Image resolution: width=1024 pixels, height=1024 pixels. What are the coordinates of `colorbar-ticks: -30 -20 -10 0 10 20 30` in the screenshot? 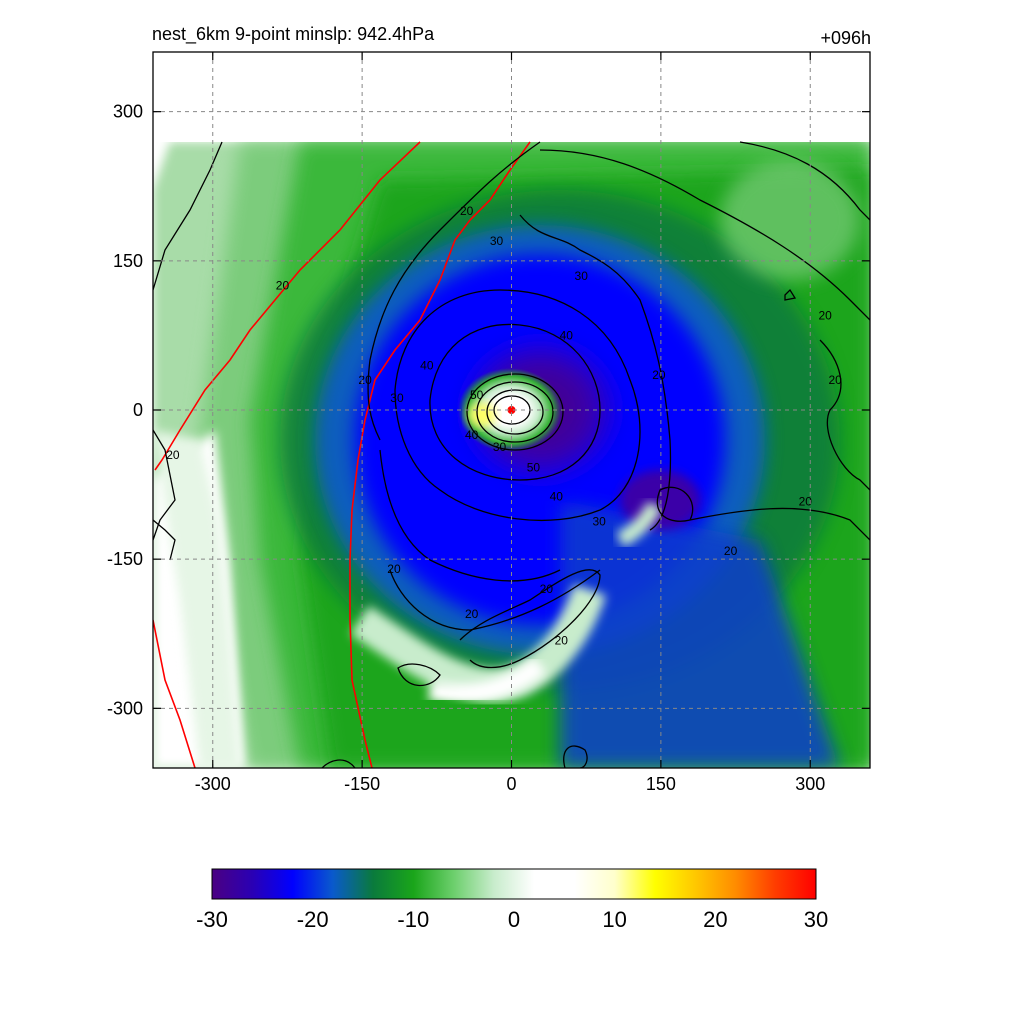 It's located at (512, 919).